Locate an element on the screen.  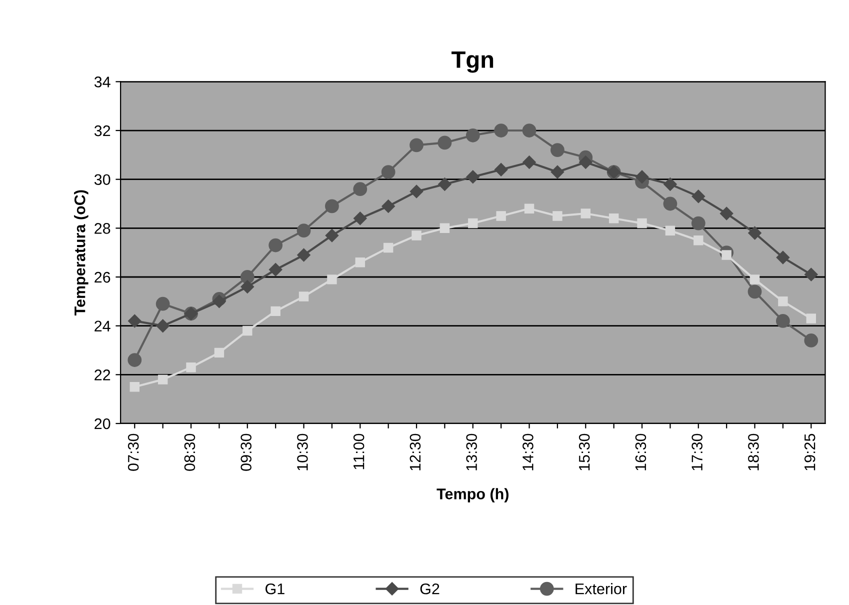
chart-title: Tgn is located at coordinates (473, 62).